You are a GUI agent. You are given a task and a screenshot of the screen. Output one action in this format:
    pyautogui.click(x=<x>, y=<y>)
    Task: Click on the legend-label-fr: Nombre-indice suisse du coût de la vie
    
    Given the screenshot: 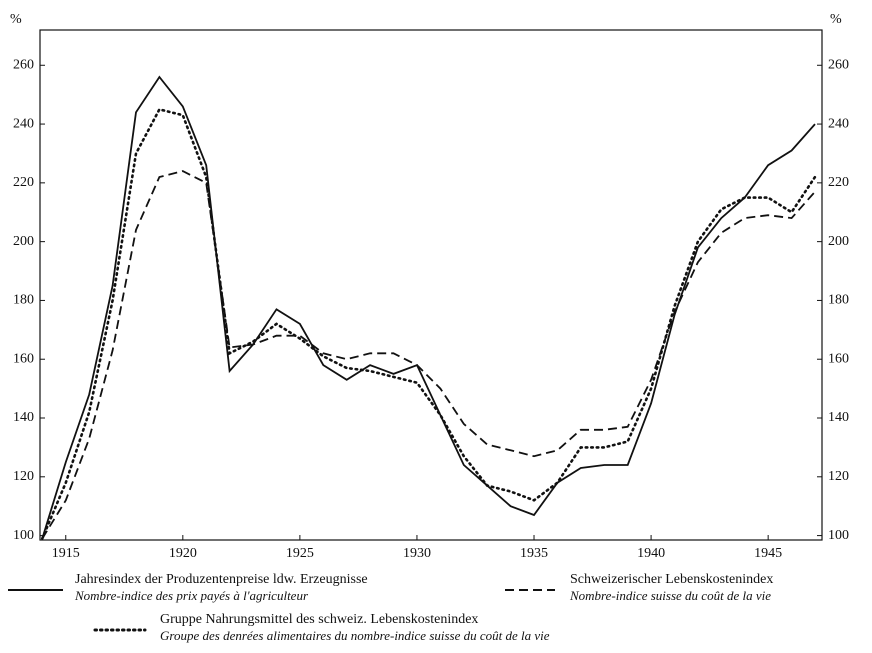 What is the action you would take?
    pyautogui.click(x=670, y=595)
    